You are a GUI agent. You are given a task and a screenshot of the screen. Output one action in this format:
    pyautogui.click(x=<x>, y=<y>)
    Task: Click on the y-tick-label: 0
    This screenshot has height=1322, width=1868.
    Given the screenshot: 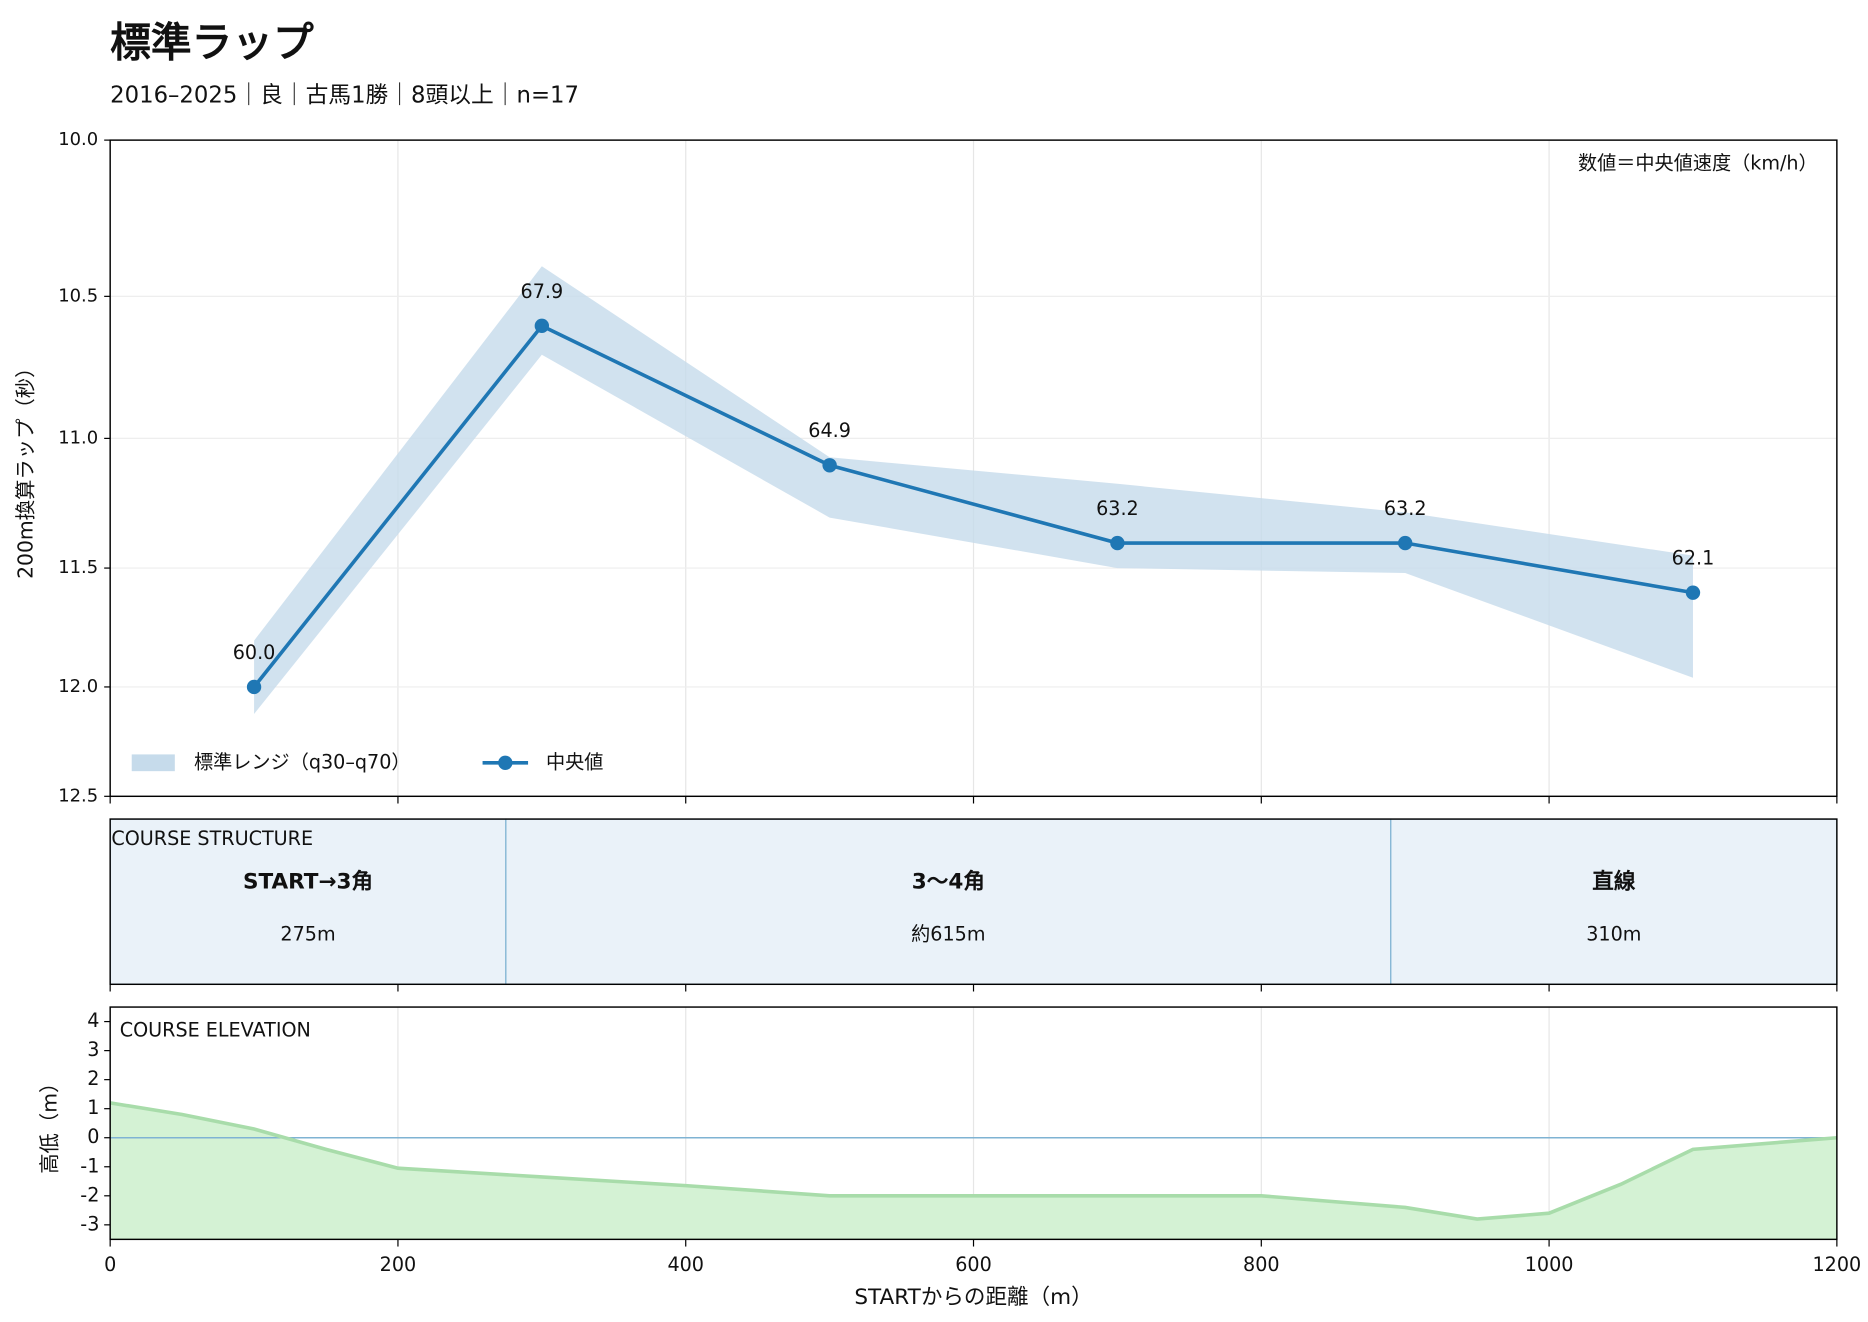 What is the action you would take?
    pyautogui.click(x=93, y=1136)
    